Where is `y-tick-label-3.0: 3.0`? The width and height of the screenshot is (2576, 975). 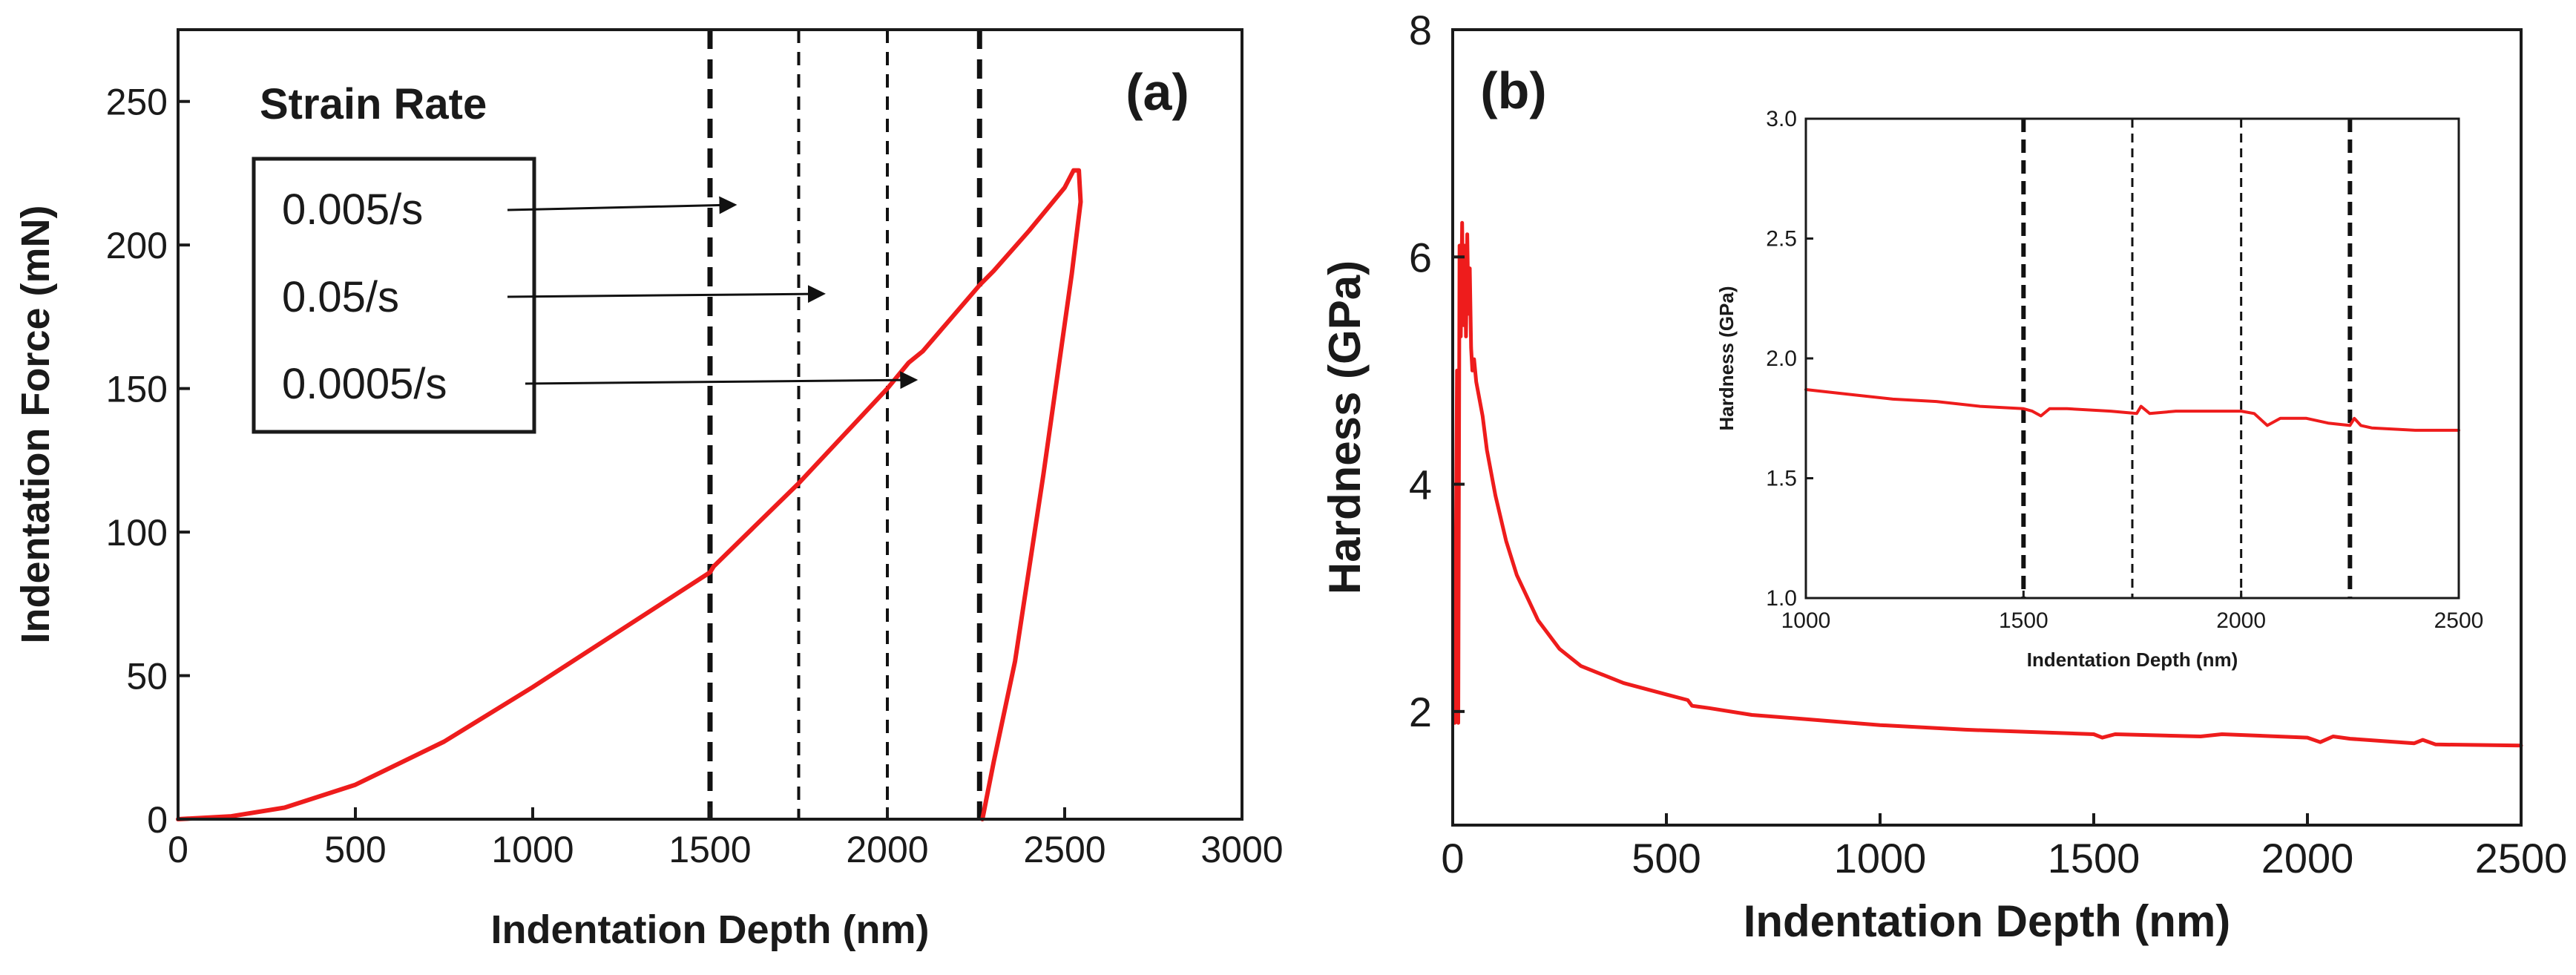 y-tick-label-3.0: 3.0 is located at coordinates (1781, 119).